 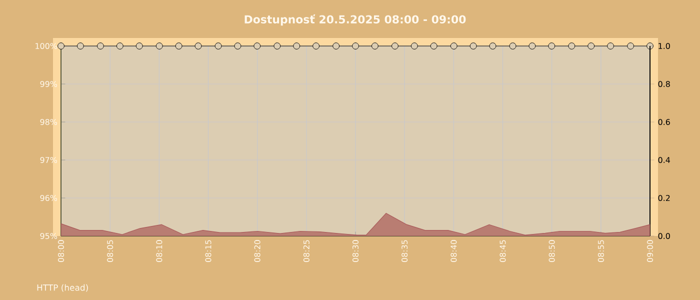 What do you see at coordinates (355, 20) in the screenshot?
I see `chart-title: Dostupnosť 20.5.2025 08:00 - 09:00` at bounding box center [355, 20].